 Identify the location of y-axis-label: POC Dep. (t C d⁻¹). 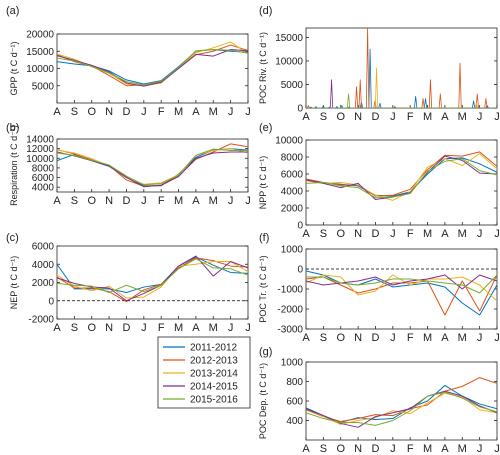
(263, 401).